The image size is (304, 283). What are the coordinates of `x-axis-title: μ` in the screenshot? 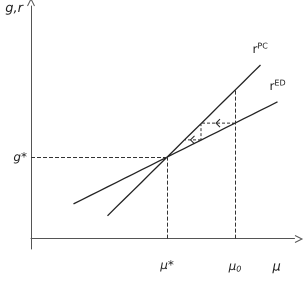 It's located at (276, 267).